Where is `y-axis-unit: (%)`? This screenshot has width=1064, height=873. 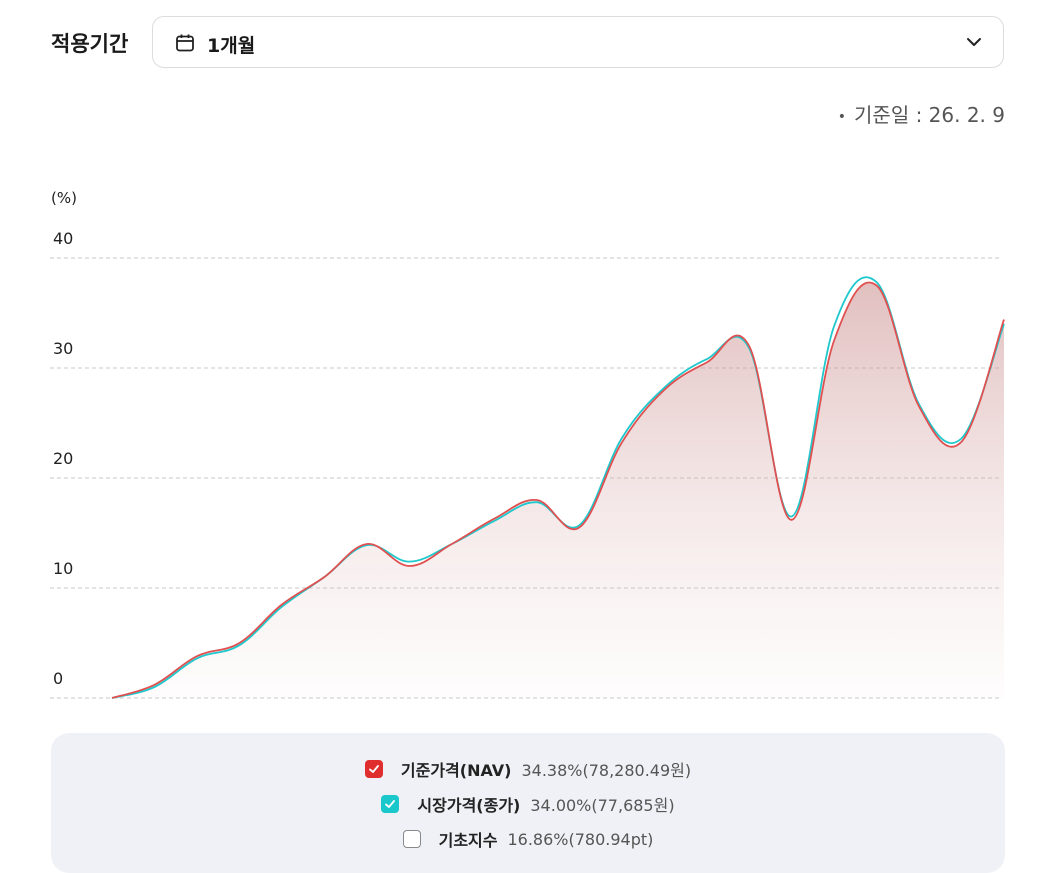
y-axis-unit: (%) is located at coordinates (64, 198).